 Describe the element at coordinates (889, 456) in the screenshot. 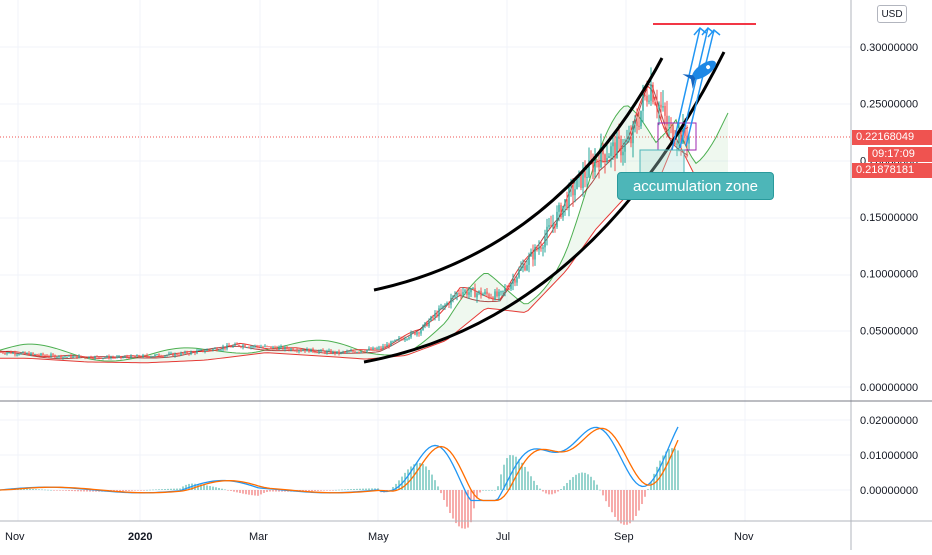

I see `indicator-axis: 0.02000000 0.01000000 0.00000000` at that location.